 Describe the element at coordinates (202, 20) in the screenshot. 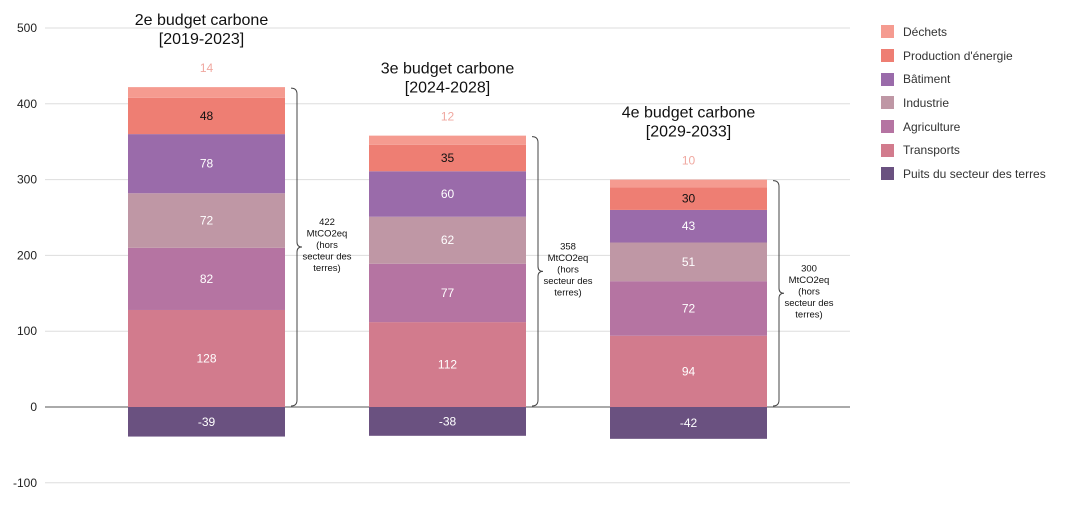

I see `category-title: 2e budget carbone` at that location.